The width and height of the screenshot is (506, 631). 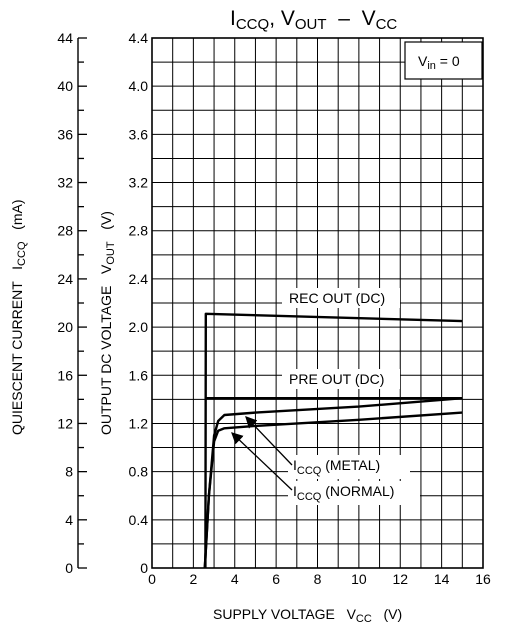 What do you see at coordinates (65, 327) in the screenshot?
I see `y-left-tick-label: 20` at bounding box center [65, 327].